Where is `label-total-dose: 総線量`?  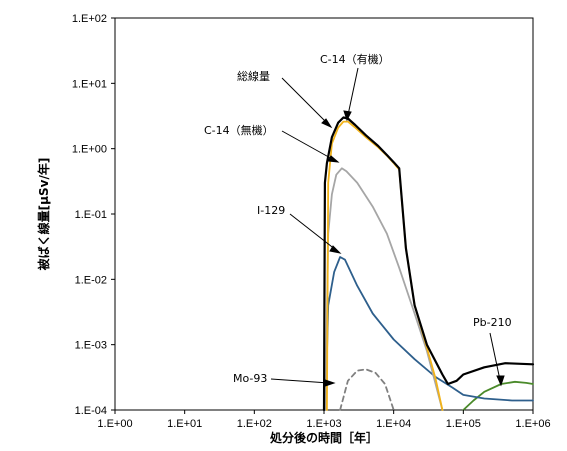 label-total-dose: 総線量 is located at coordinates (253, 76).